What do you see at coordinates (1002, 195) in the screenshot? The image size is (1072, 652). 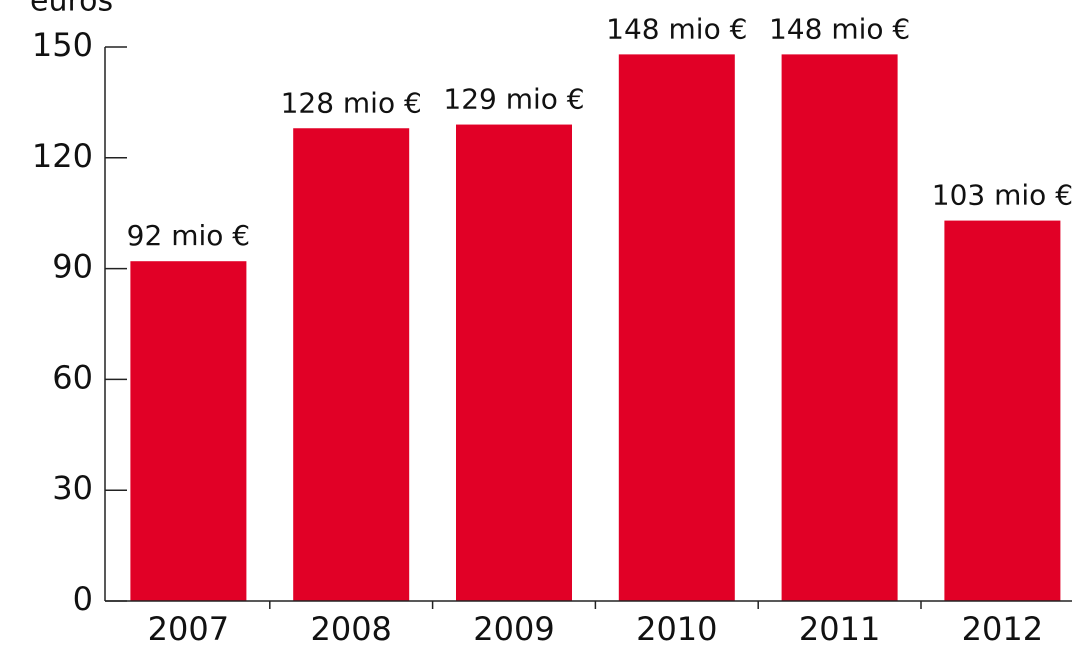 I see `value-label: 103 mio €` at bounding box center [1002, 195].